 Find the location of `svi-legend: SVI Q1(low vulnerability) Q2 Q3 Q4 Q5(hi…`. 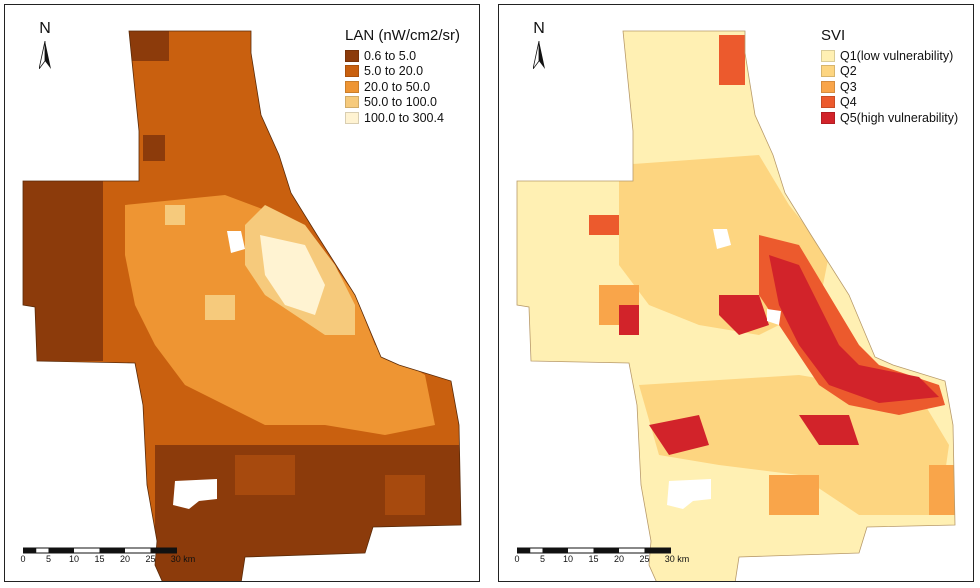

svi-legend: SVI Q1(low vulnerability) Q2 Q3 Q4 Q5(hi… is located at coordinates (889, 76).